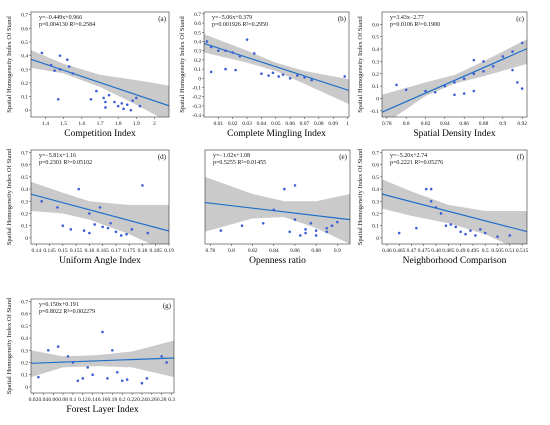 This screenshot has width=550, height=425. Describe the element at coordinates (196, 89) in the screenshot. I see `y-tick-label: -0.1` at that location.